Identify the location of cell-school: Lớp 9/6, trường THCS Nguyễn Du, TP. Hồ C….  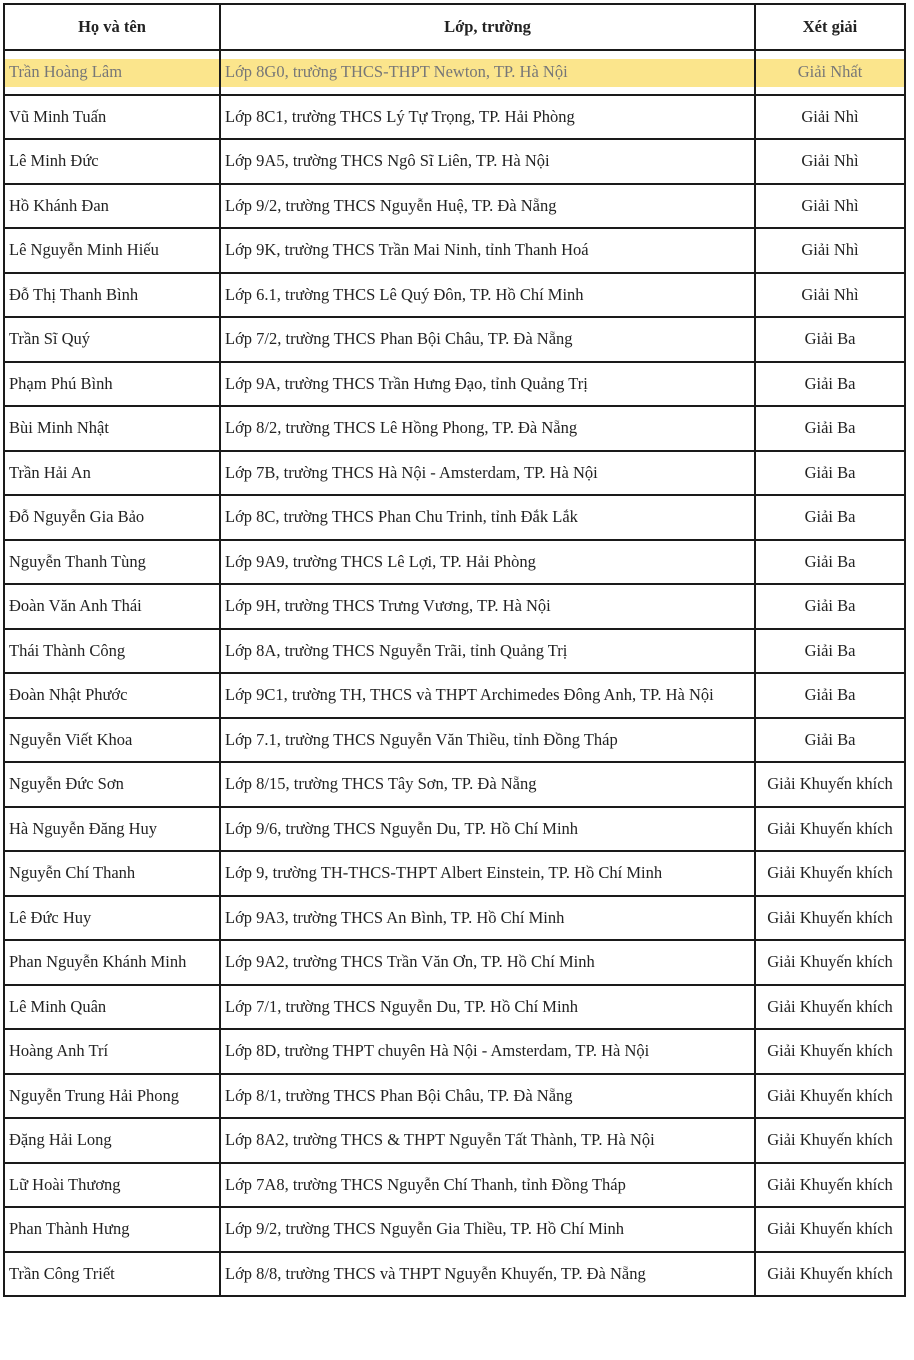
(487, 828).